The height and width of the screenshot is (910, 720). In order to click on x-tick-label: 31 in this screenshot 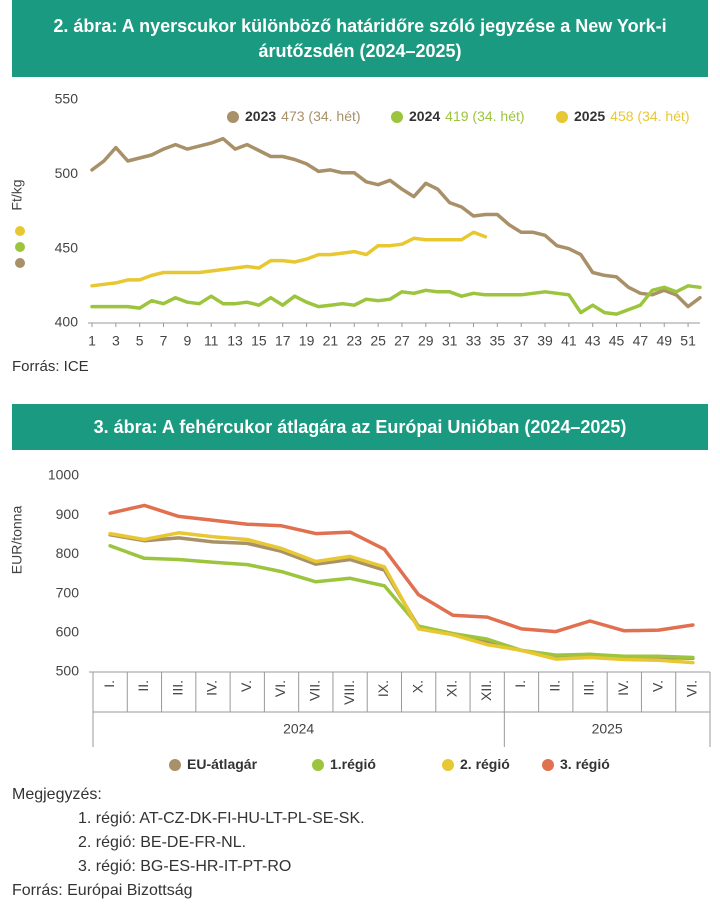, I will do `click(450, 341)`.